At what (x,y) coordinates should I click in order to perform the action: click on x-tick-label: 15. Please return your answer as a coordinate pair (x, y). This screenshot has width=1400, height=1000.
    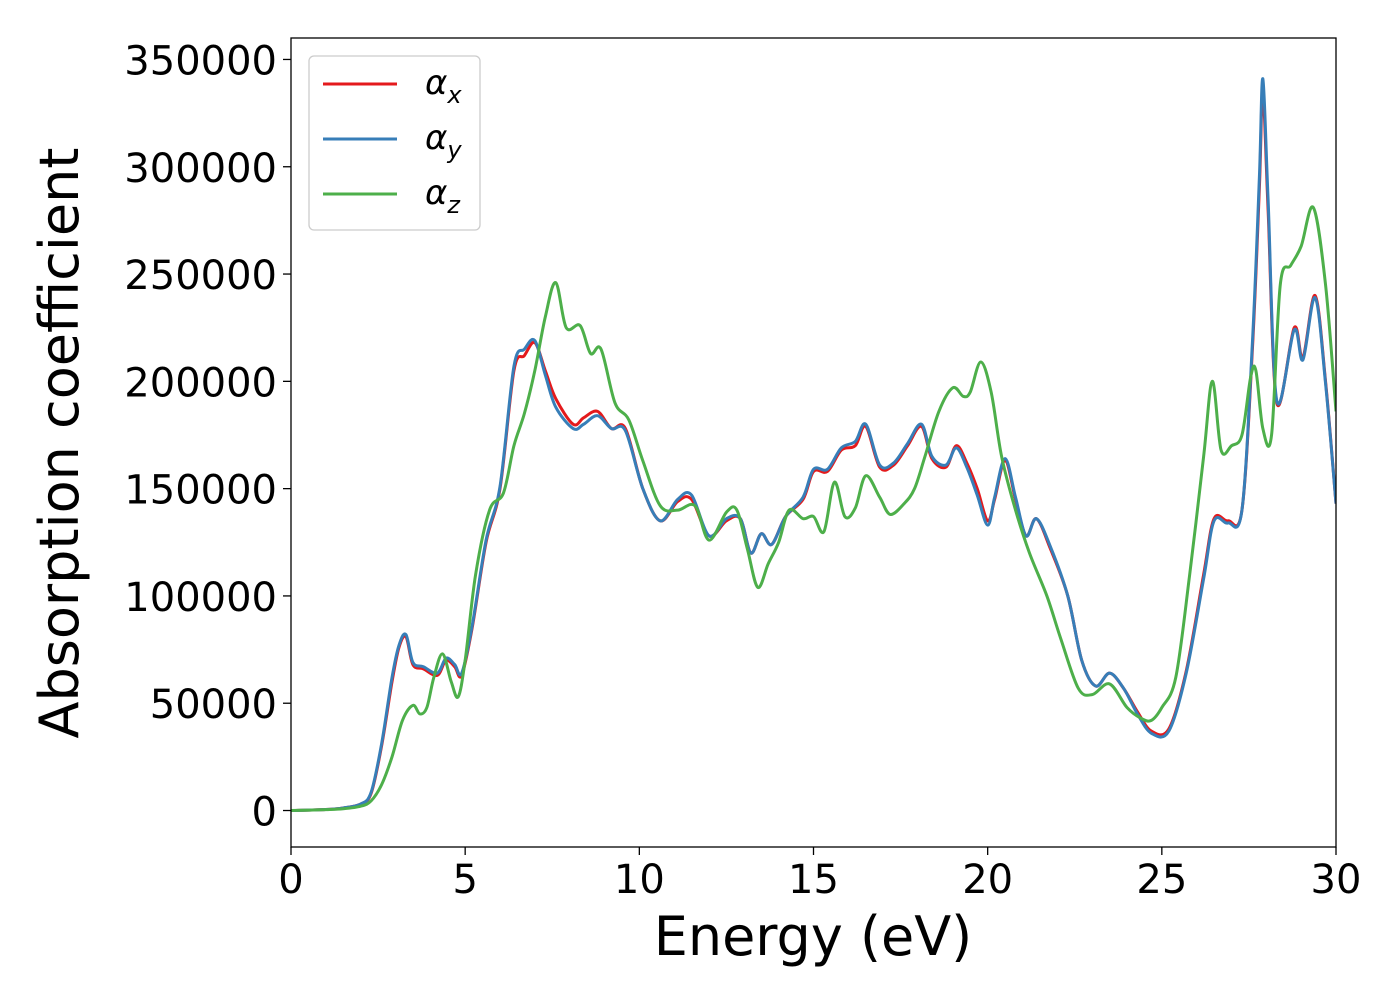
    Looking at the image, I should click on (813, 880).